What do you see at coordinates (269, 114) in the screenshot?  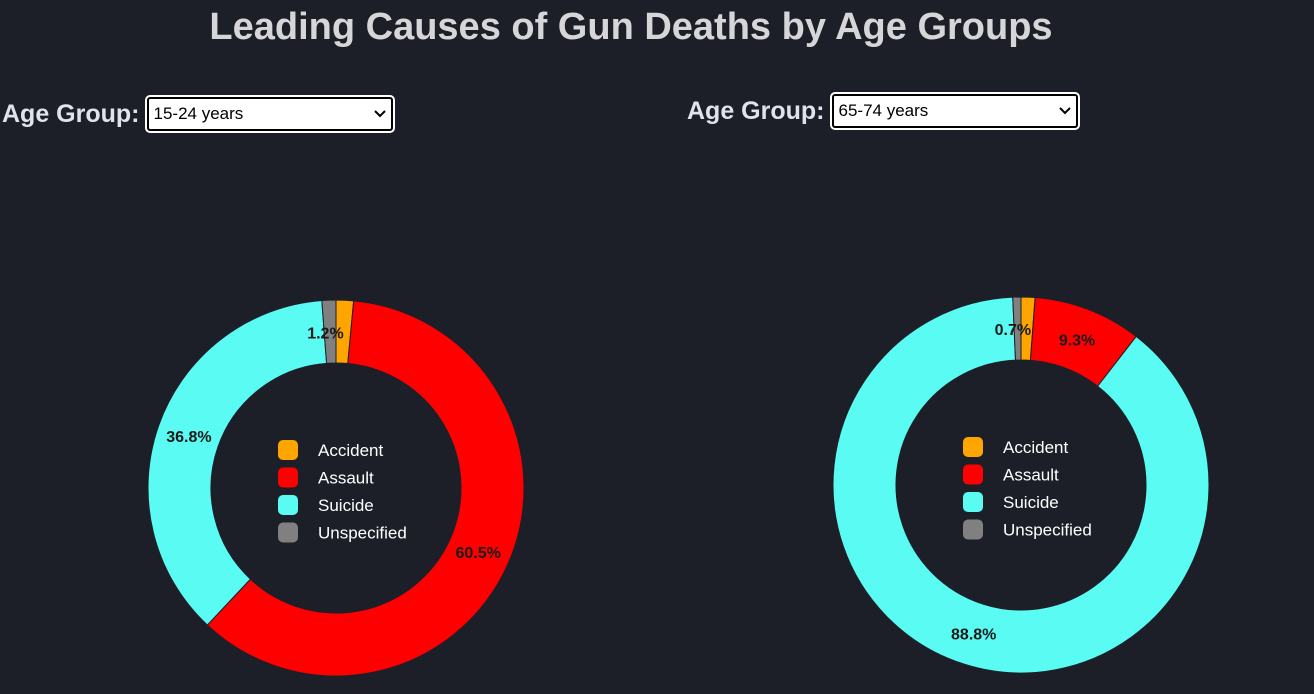 I see `age-group-select-left: 15-24 years` at bounding box center [269, 114].